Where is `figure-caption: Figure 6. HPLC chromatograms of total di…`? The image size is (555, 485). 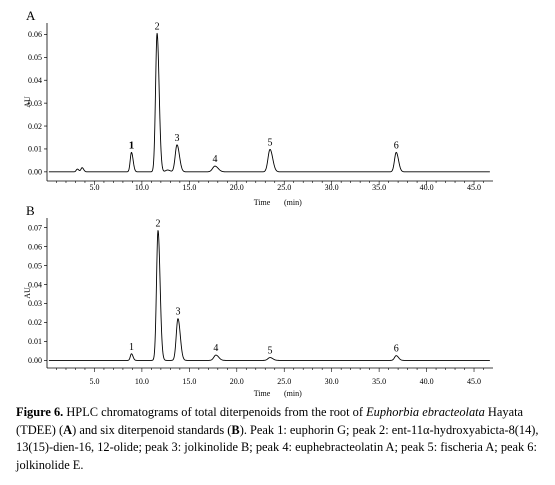
figure-caption: Figure 6. HPLC chromatograms of total di… is located at coordinates (281, 439).